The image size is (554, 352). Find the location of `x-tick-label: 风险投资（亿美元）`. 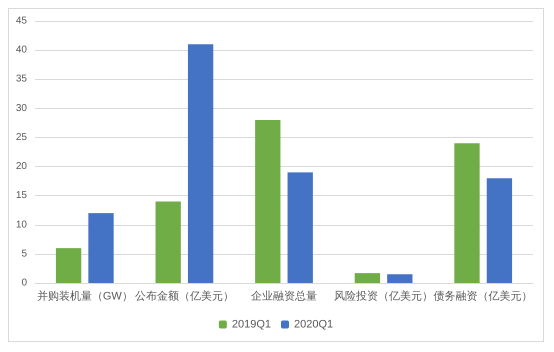

x-tick-label: 风险投资（亿美元） is located at coordinates (384, 296).